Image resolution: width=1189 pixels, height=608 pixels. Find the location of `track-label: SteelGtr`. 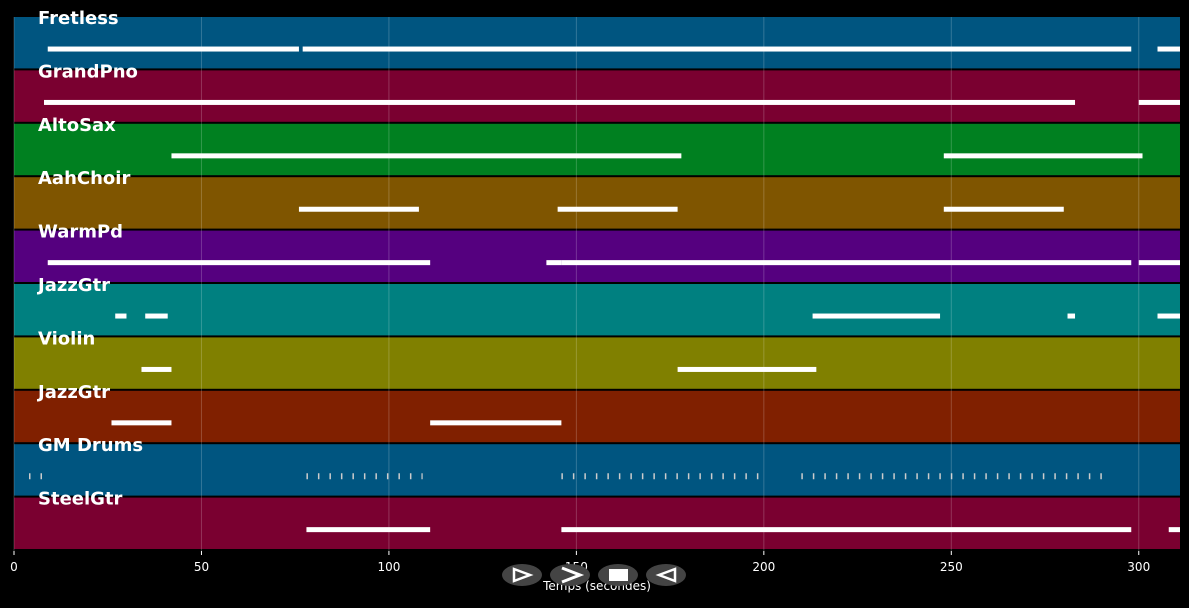

track-label: SteelGtr is located at coordinates (80, 499).